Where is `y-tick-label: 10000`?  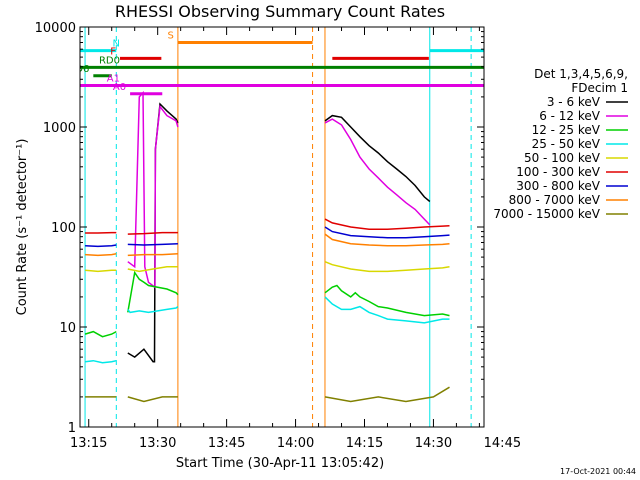 y-tick-label: 10000 is located at coordinates (55, 28).